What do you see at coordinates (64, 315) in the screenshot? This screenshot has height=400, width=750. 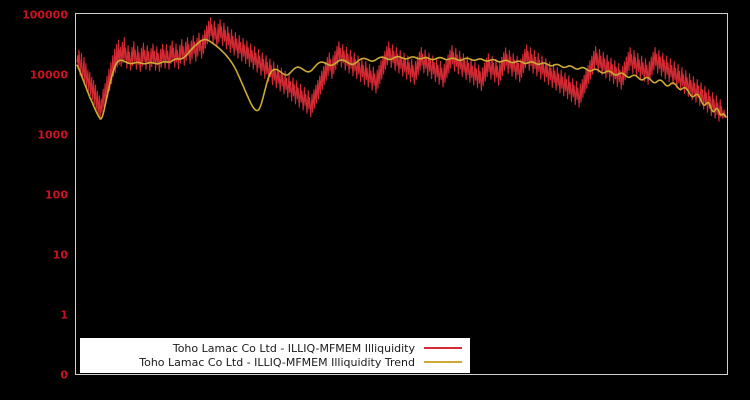 I see `ytick-label-1: 1` at bounding box center [64, 315].